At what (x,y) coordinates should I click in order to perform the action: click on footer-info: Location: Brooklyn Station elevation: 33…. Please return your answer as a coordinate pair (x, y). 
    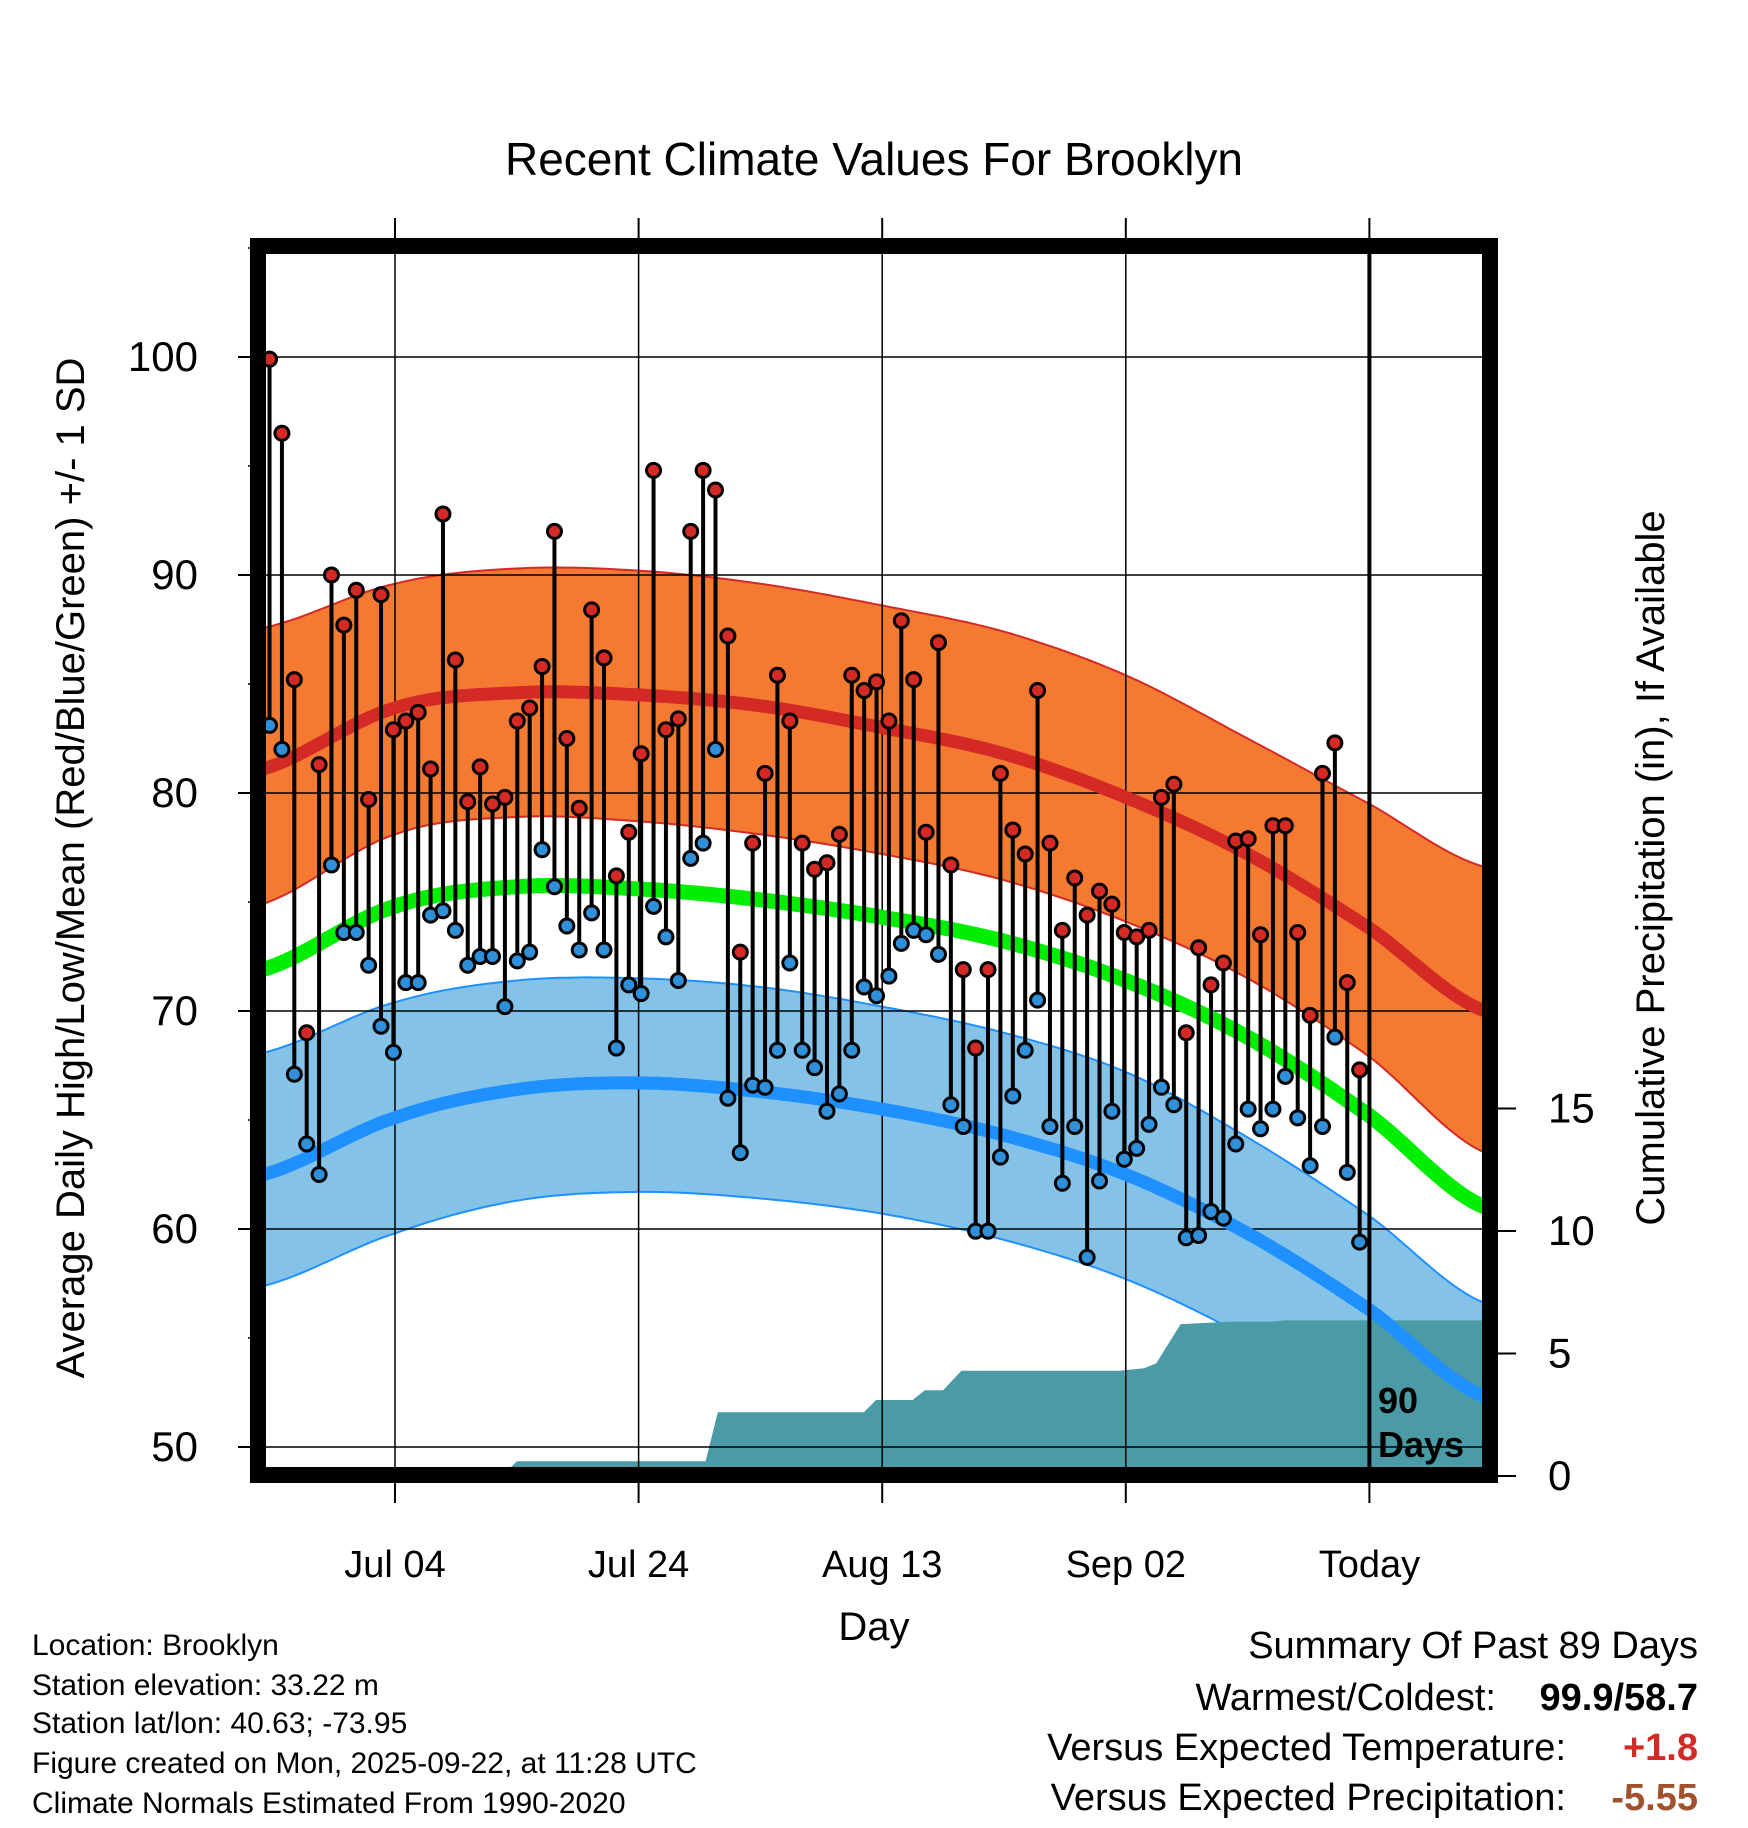
    Looking at the image, I should click on (364, 1724).